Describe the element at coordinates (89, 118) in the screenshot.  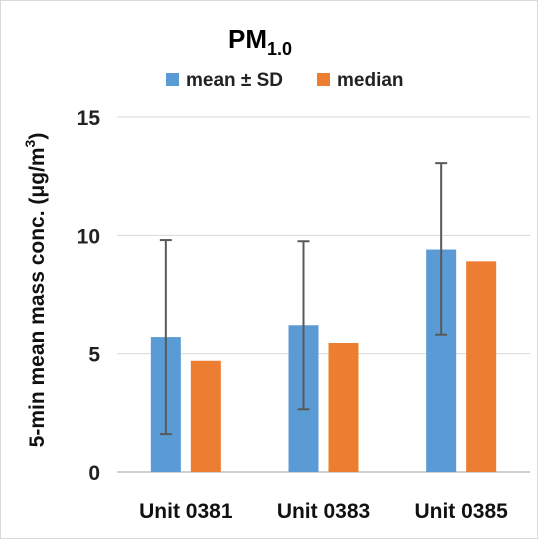
I see `y-tick-label-15: 15` at that location.